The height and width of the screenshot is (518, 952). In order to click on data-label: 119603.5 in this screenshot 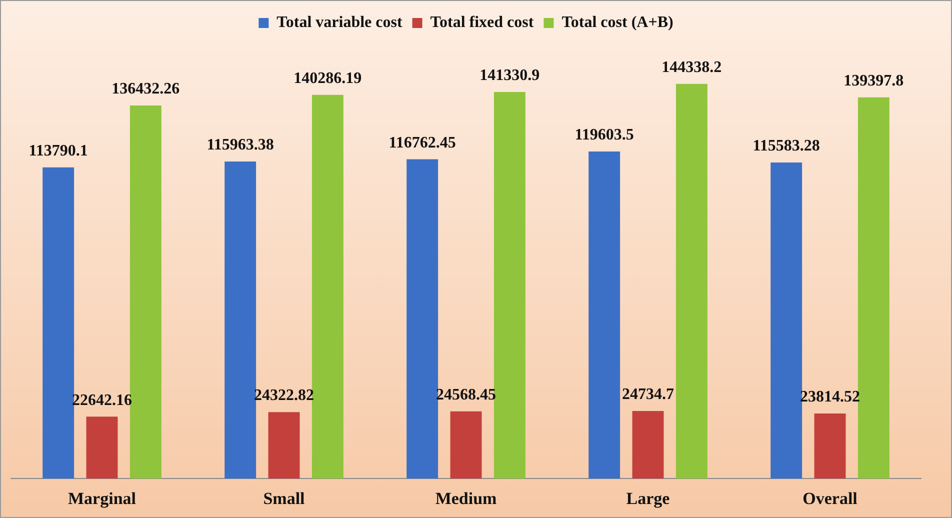, I will do `click(604, 135)`.